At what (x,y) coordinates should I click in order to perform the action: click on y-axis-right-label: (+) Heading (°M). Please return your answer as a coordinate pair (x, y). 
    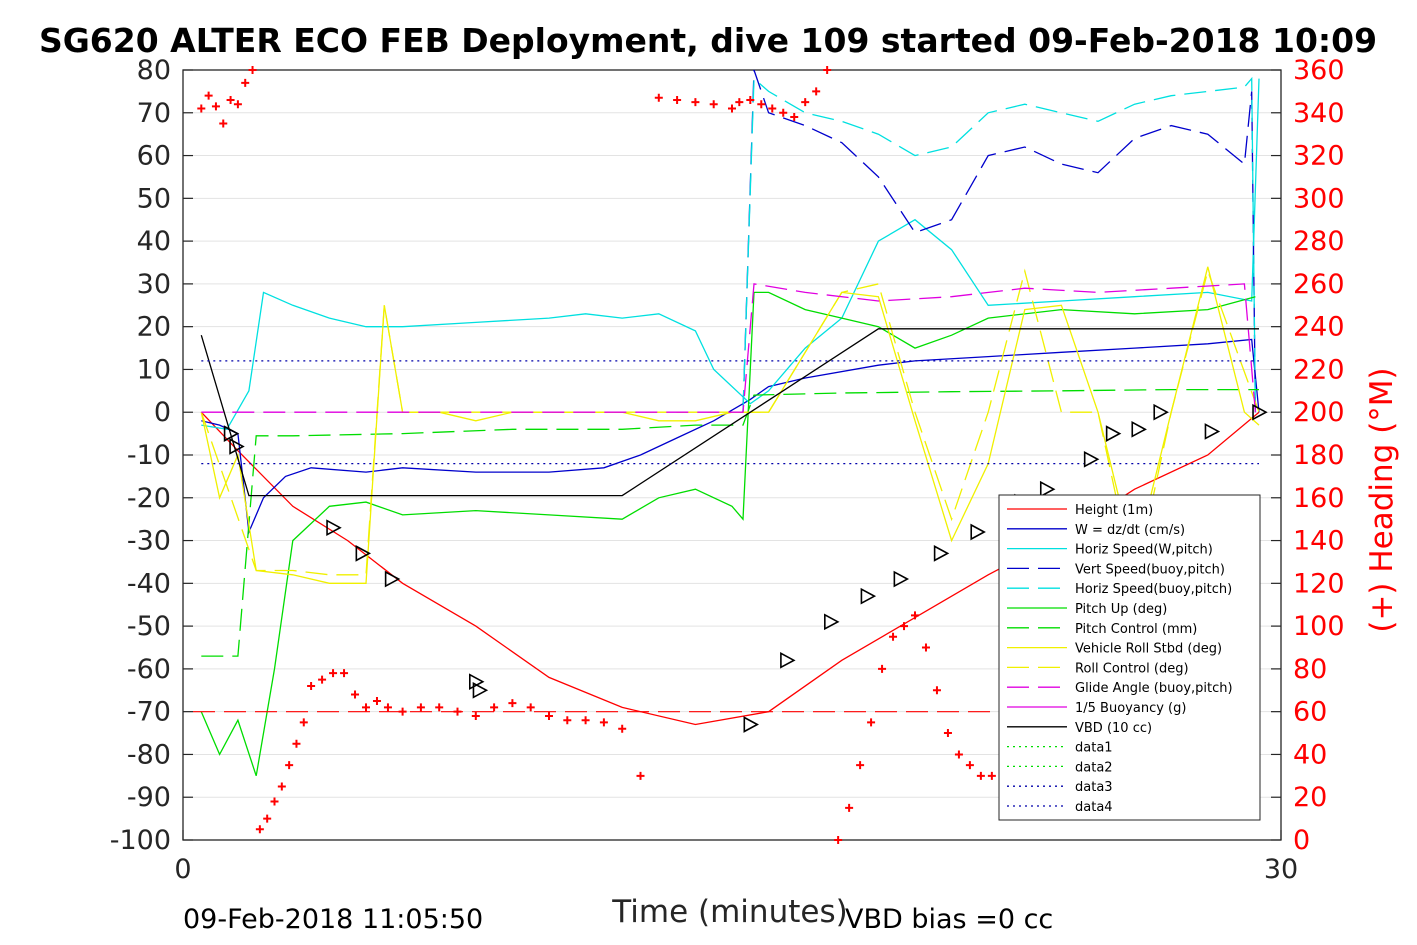
    Looking at the image, I should click on (1382, 499).